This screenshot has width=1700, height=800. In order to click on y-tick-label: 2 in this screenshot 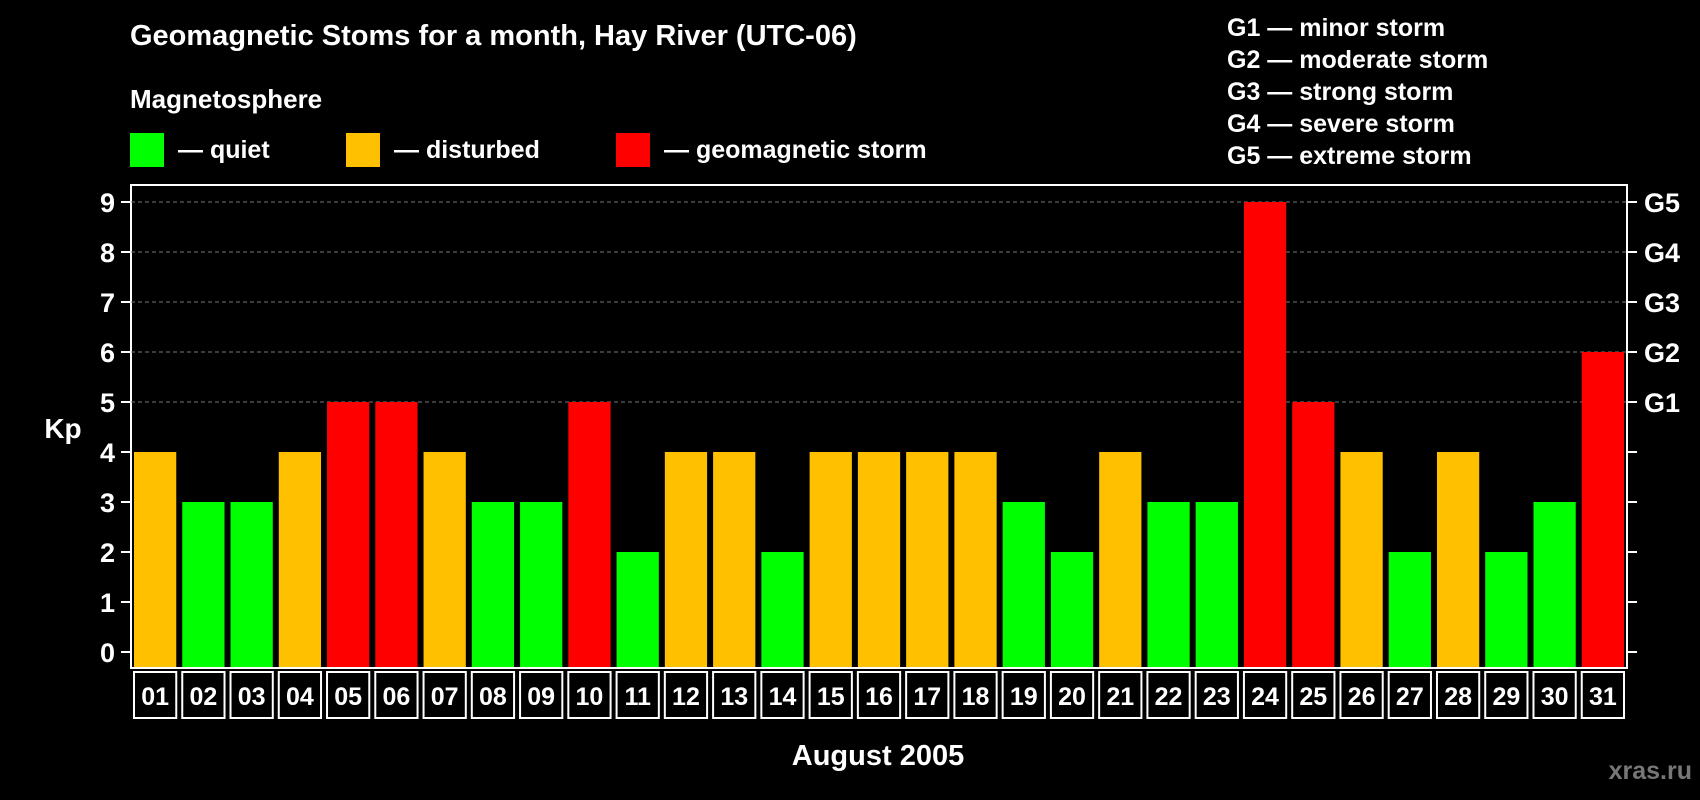, I will do `click(107, 553)`.